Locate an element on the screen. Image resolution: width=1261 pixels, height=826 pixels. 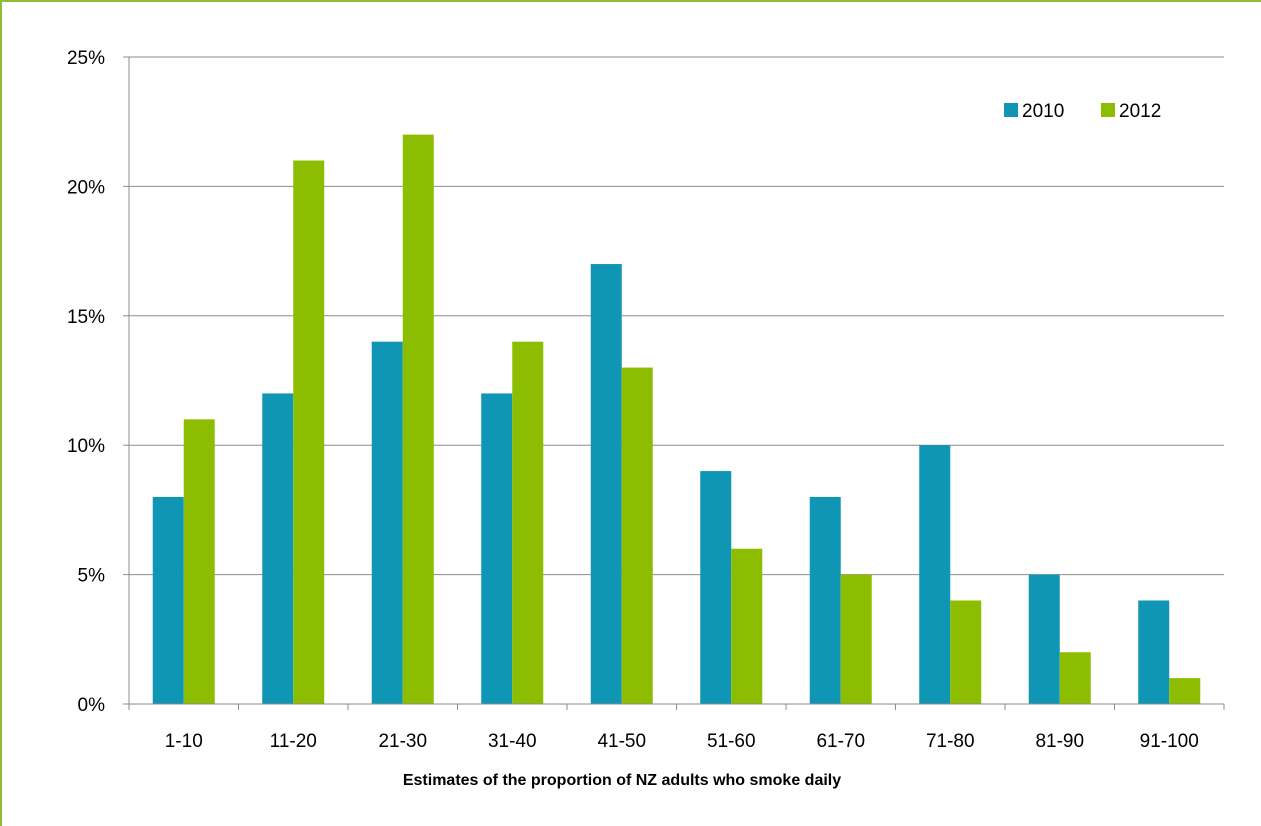
y-axis-tick-labels: 0% 5% 10% 15% 20% 25% is located at coordinates (86, 382).